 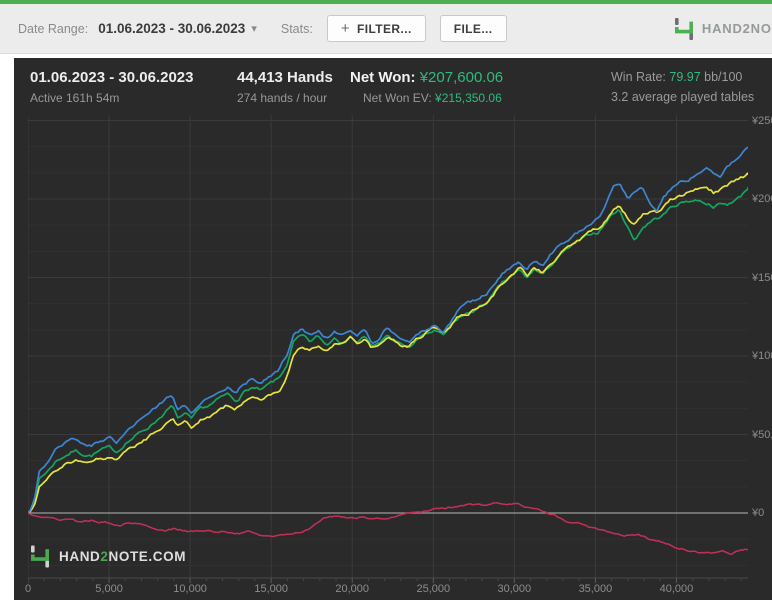 I want to click on line-red, so click(x=388, y=529).